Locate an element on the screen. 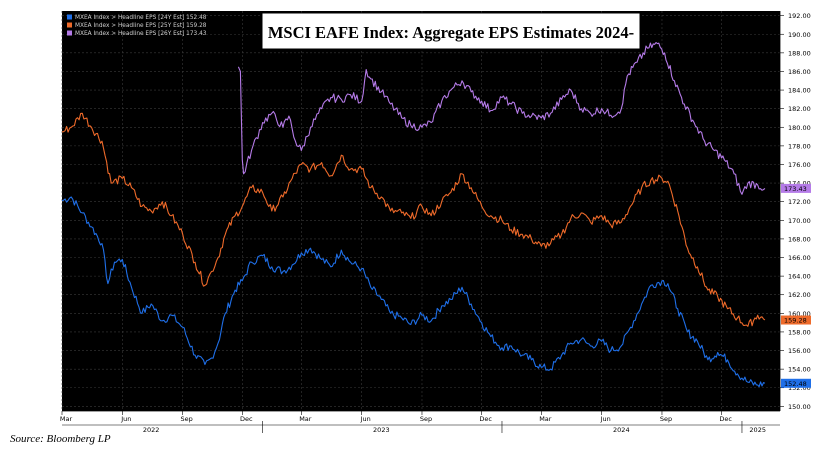 This screenshot has height=460, width=829. y-tick-label: 174.00 is located at coordinates (799, 184).